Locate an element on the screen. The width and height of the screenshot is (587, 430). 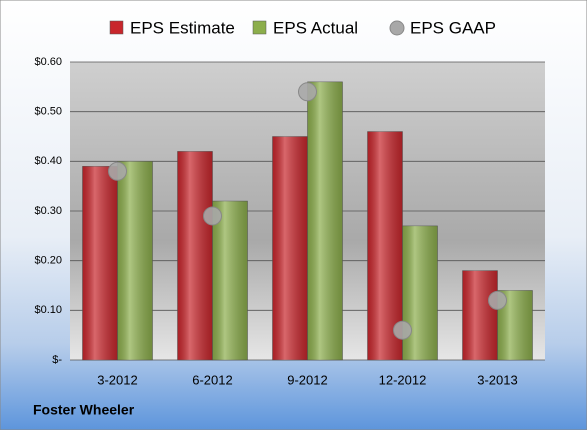
y-tick-label: $0.10 is located at coordinates (48, 310).